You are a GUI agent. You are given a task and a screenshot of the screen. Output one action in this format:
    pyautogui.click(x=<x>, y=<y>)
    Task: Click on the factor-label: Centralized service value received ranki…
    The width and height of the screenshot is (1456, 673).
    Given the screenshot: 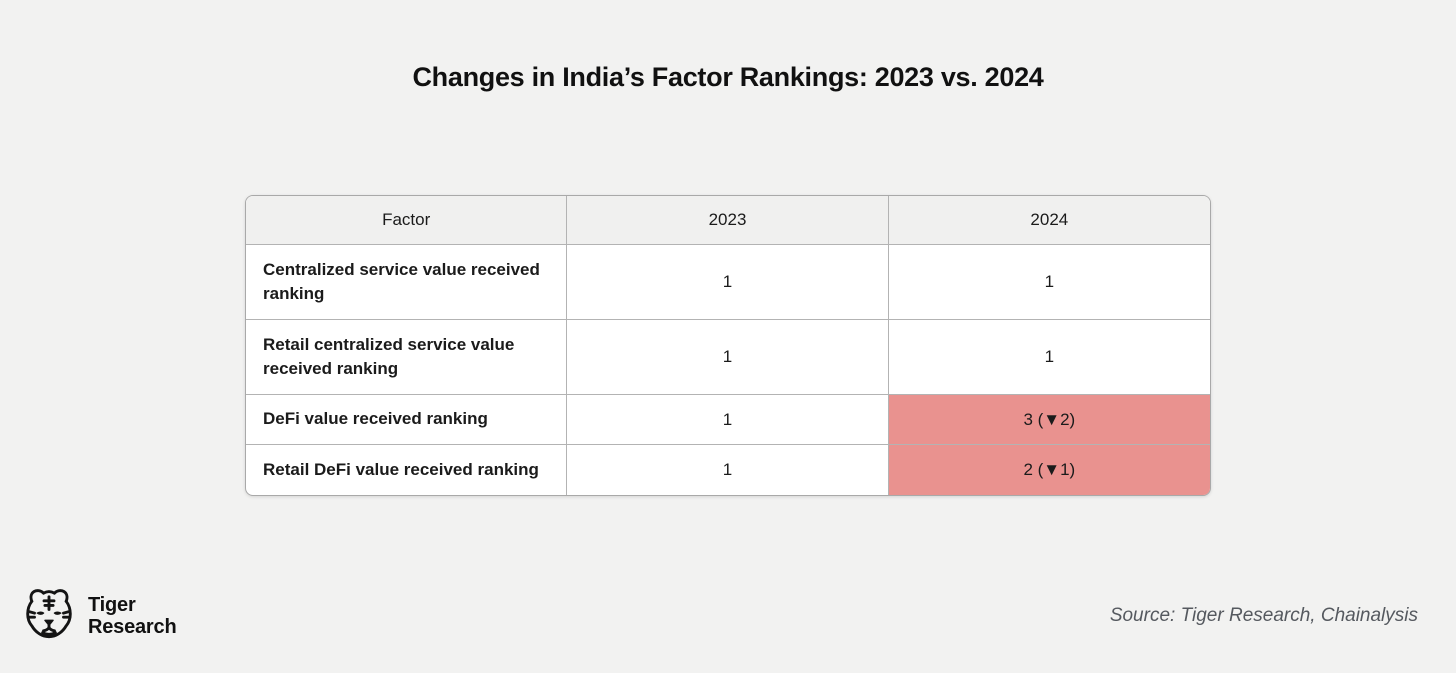 What is the action you would take?
    pyautogui.click(x=407, y=282)
    